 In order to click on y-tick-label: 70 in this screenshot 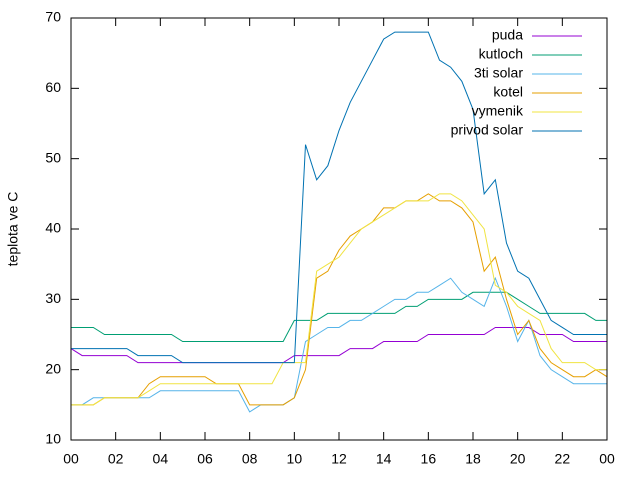, I will do `click(53, 17)`.